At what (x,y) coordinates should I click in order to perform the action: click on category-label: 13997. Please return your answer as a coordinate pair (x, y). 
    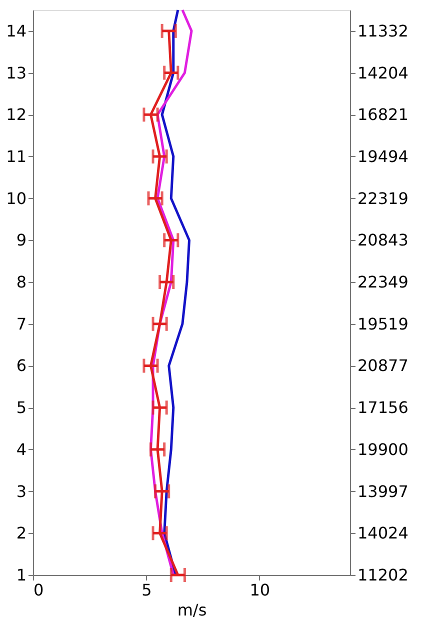
    Looking at the image, I should click on (383, 491).